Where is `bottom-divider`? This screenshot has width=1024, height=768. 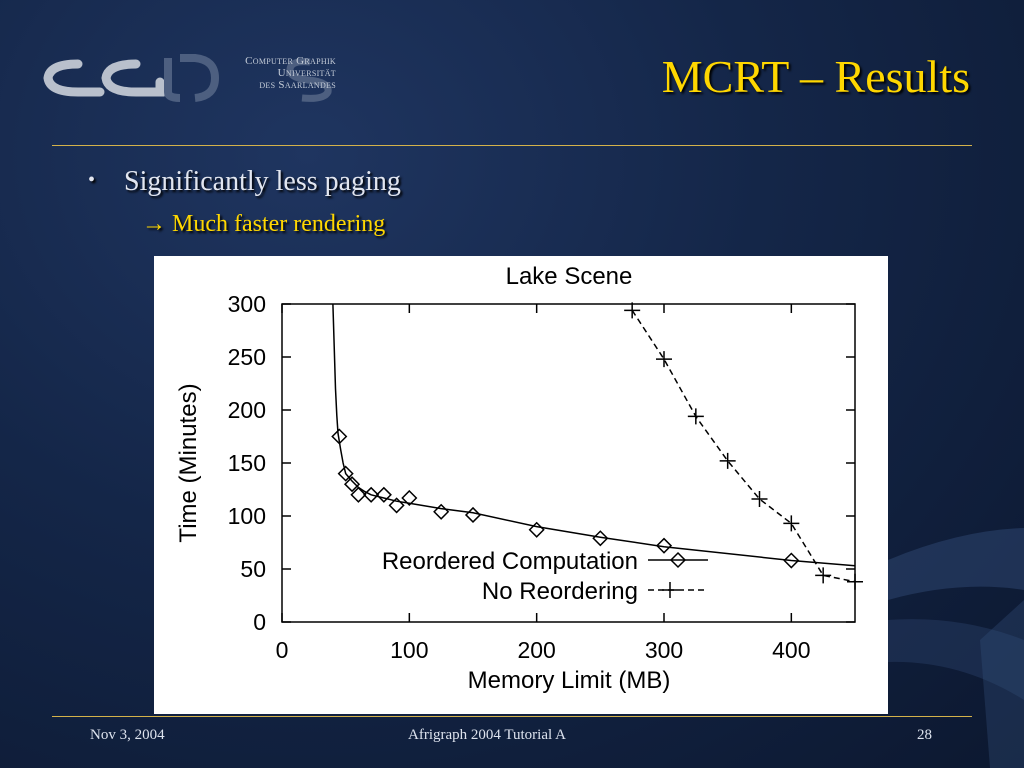 bottom-divider is located at coordinates (512, 716).